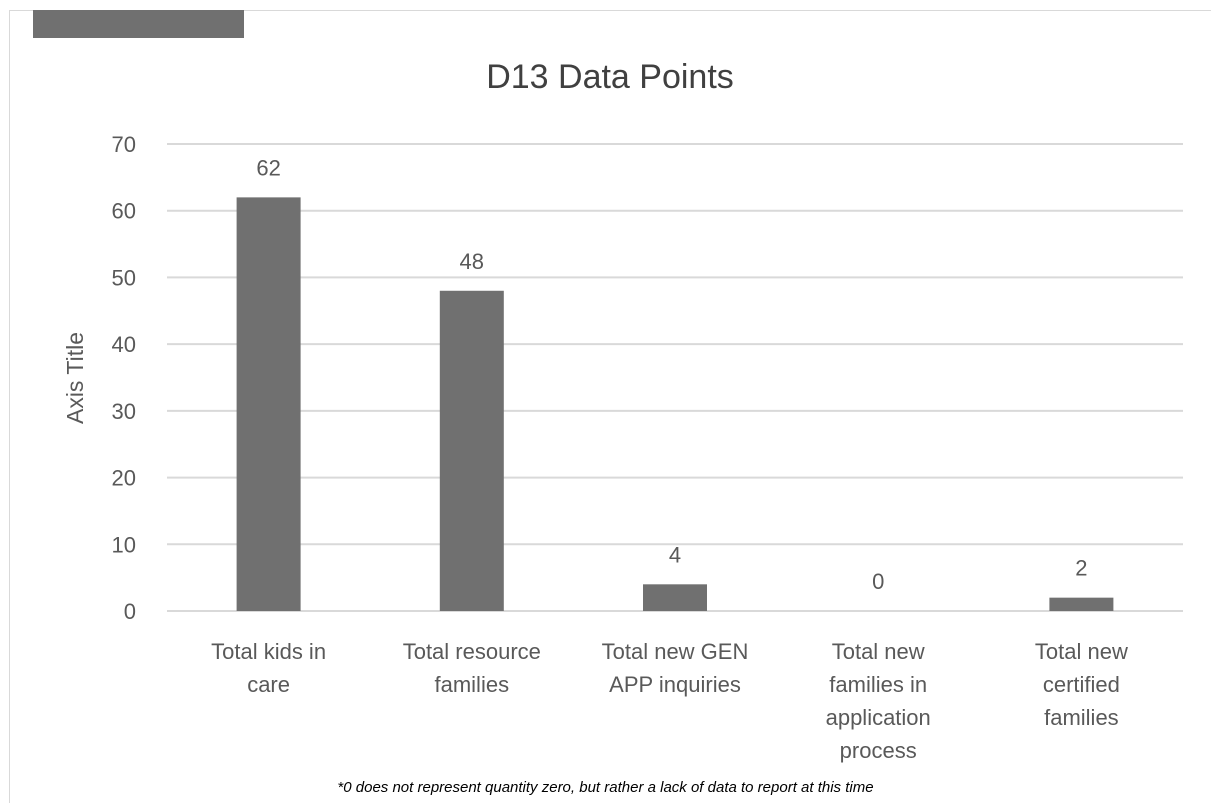 Image resolution: width=1211 pixels, height=803 pixels. What do you see at coordinates (268, 167) in the screenshot?
I see `data-label: 62` at bounding box center [268, 167].